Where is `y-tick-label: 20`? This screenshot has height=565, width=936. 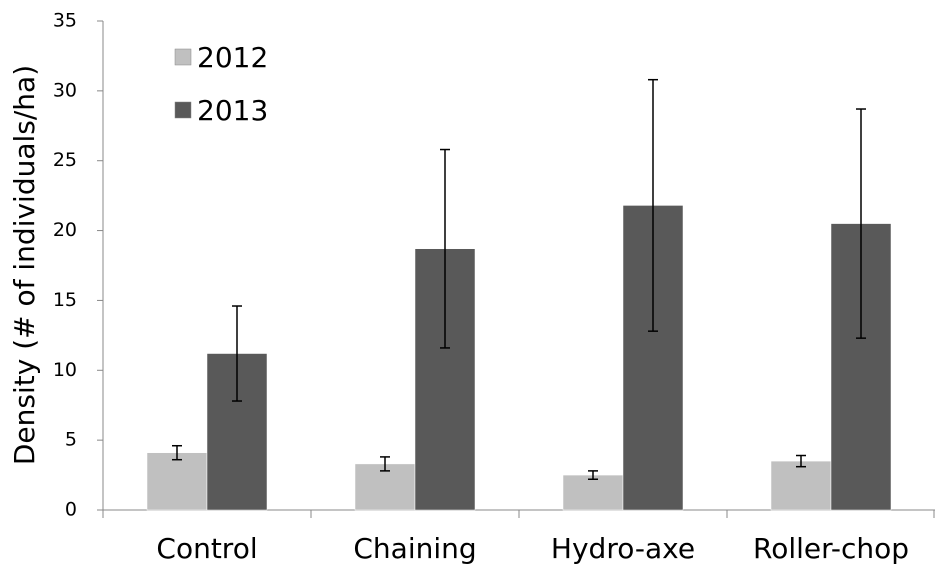 y-tick-label: 20 is located at coordinates (65, 230).